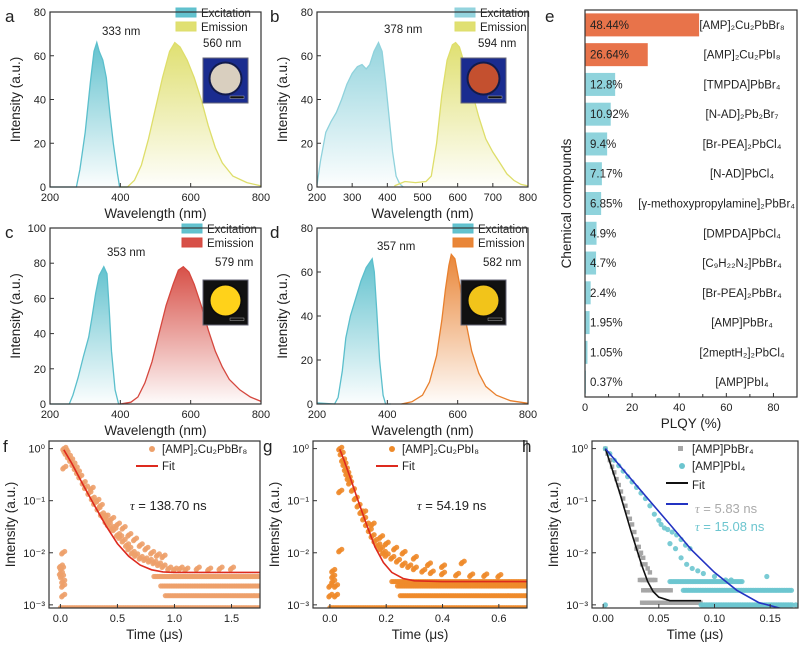 The image size is (800, 650). Describe the element at coordinates (742, 324) in the screenshot. I see `category-label: [AMP]PbBr₄` at that location.